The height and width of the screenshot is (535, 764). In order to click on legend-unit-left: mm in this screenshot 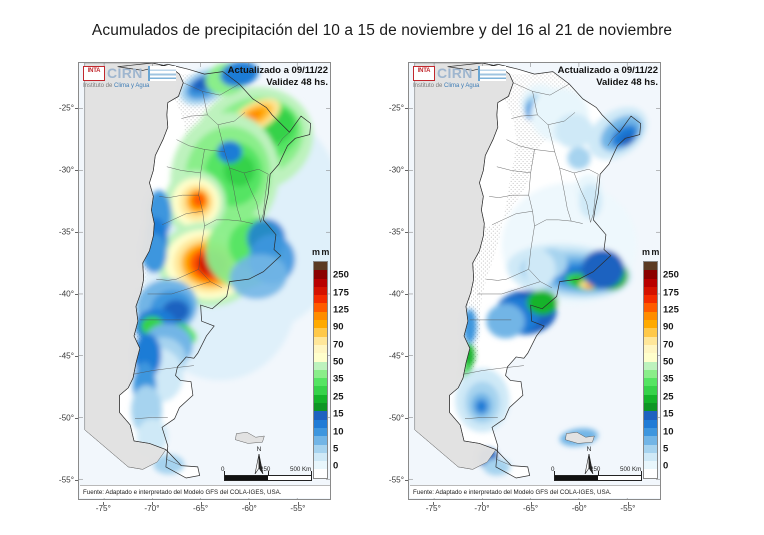, I will do `click(321, 252)`.